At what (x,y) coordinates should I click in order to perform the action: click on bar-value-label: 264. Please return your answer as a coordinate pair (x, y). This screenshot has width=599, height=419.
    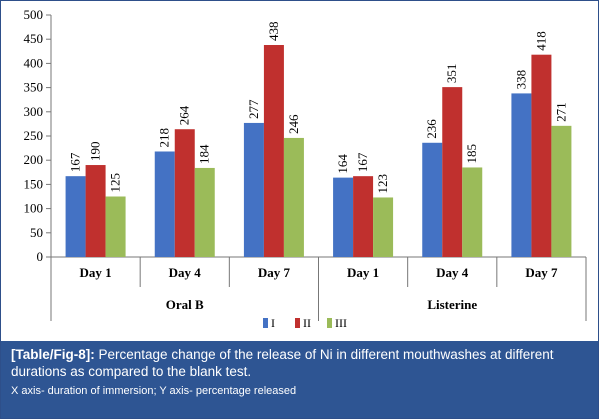
    Looking at the image, I should click on (184, 115).